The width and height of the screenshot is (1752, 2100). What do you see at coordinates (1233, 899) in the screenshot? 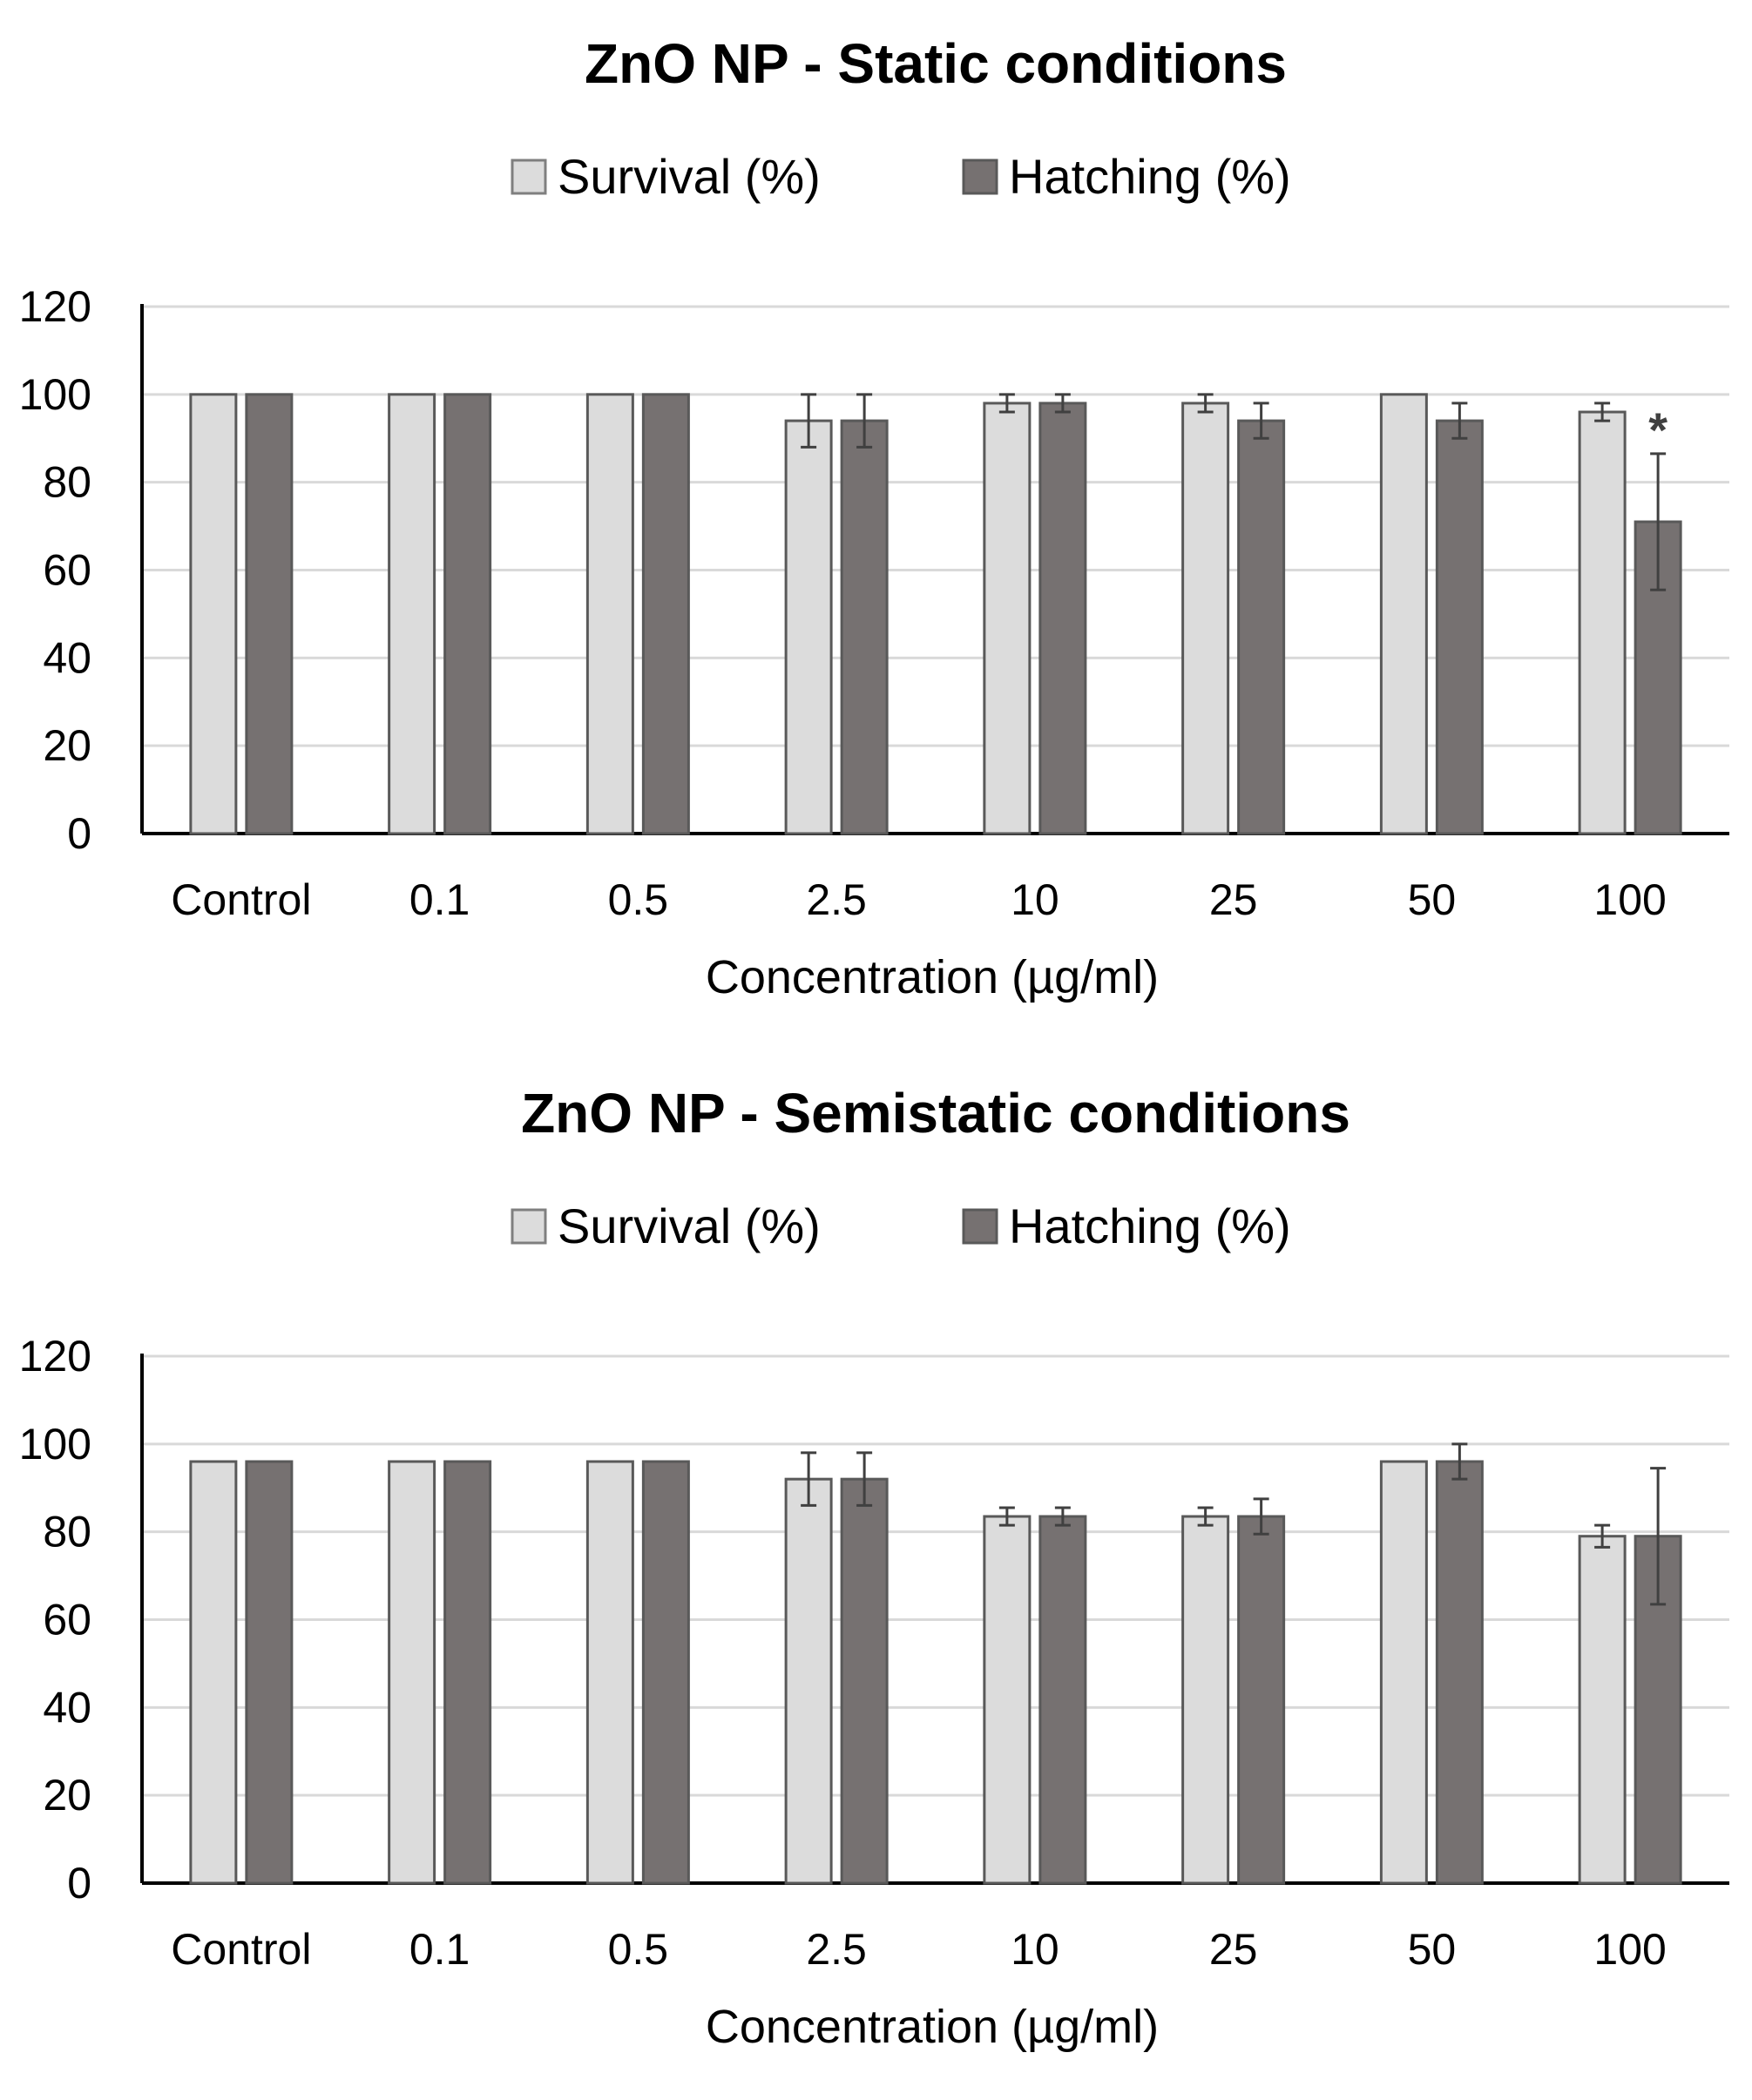
I see `static-x-tick-label: 25` at bounding box center [1233, 899].